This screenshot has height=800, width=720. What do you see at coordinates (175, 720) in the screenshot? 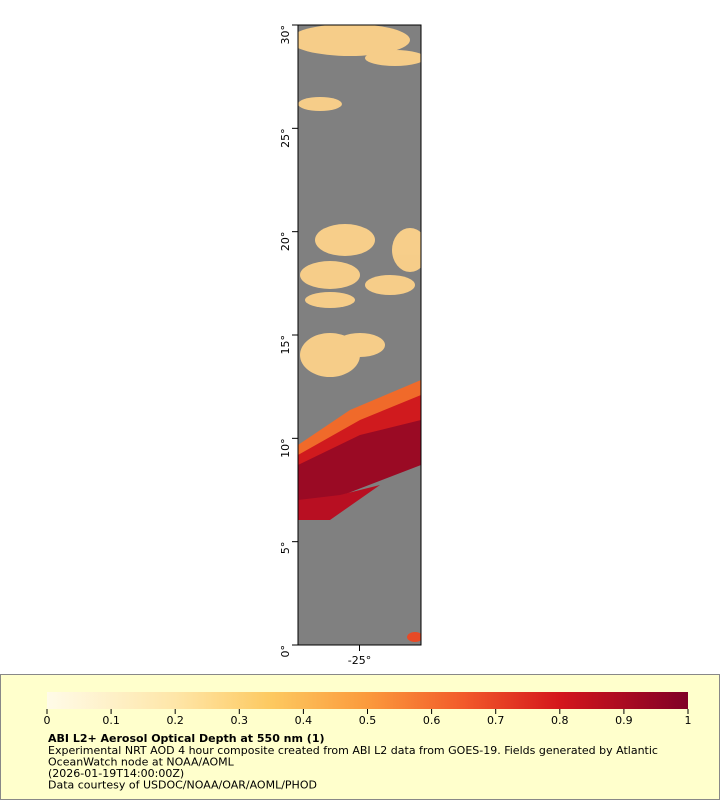
I see `colorbar-tick-label: 0.2` at bounding box center [175, 720].